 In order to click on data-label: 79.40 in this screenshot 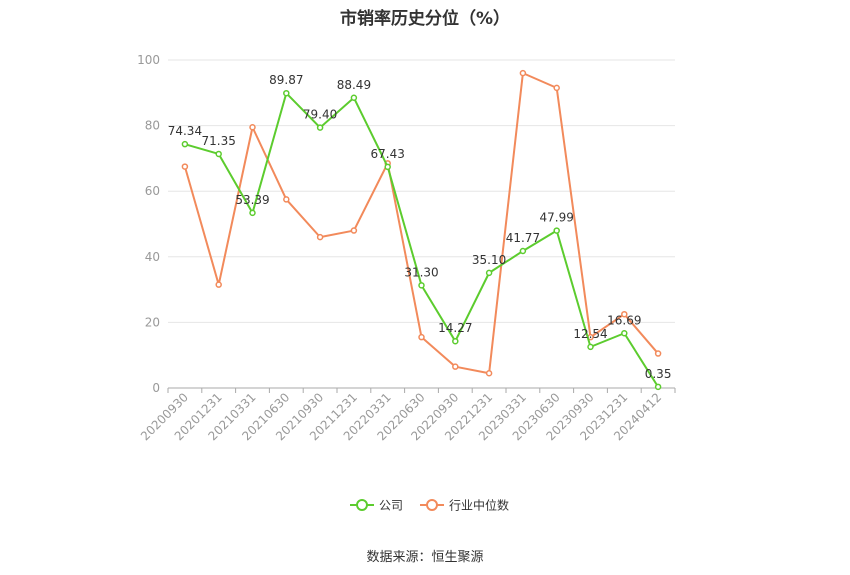, I will do `click(320, 115)`.